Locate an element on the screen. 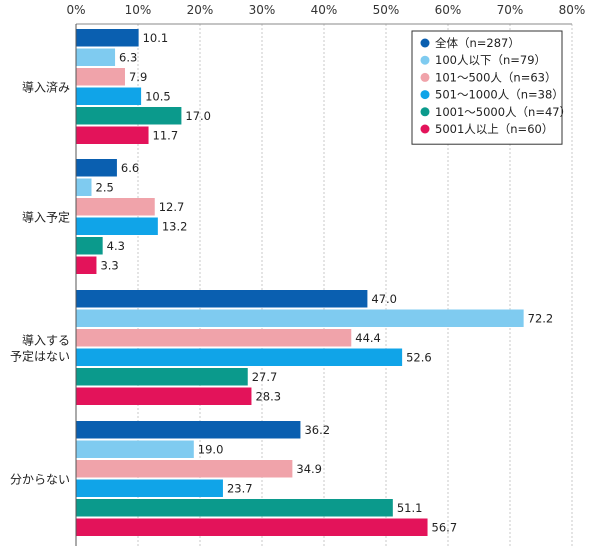  legend-label: 5001人以上（n=60） is located at coordinates (494, 129).